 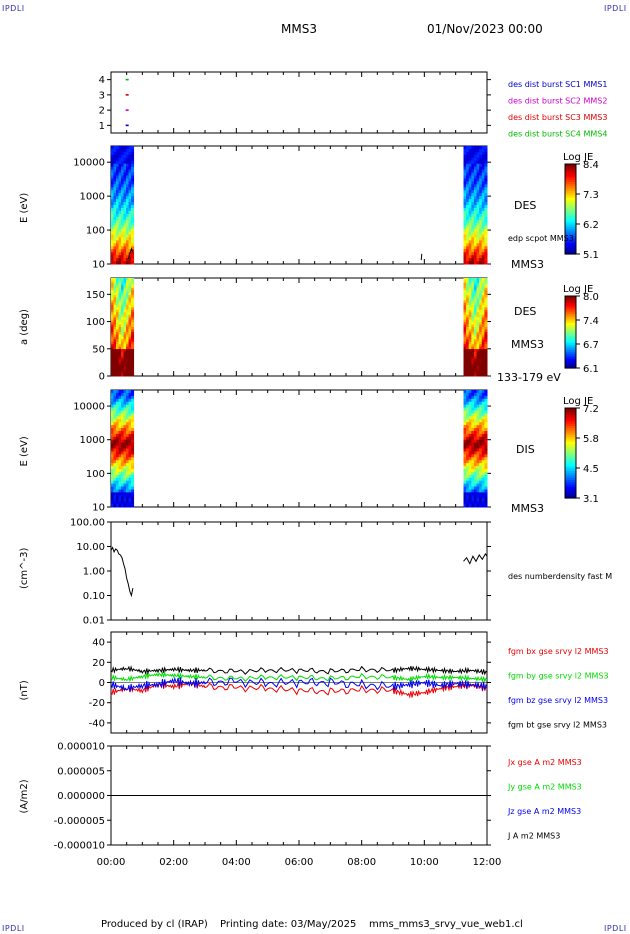 What do you see at coordinates (615, 8) in the screenshot?
I see `corner-mark-top-right: IPDLI` at bounding box center [615, 8].